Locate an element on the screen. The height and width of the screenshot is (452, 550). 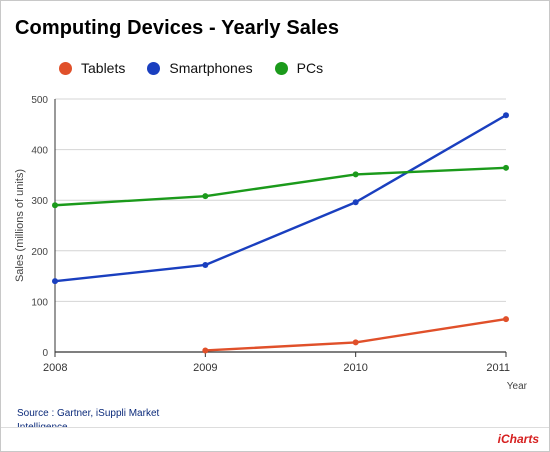
legend-item-pcs: PCs is located at coordinates (299, 68).